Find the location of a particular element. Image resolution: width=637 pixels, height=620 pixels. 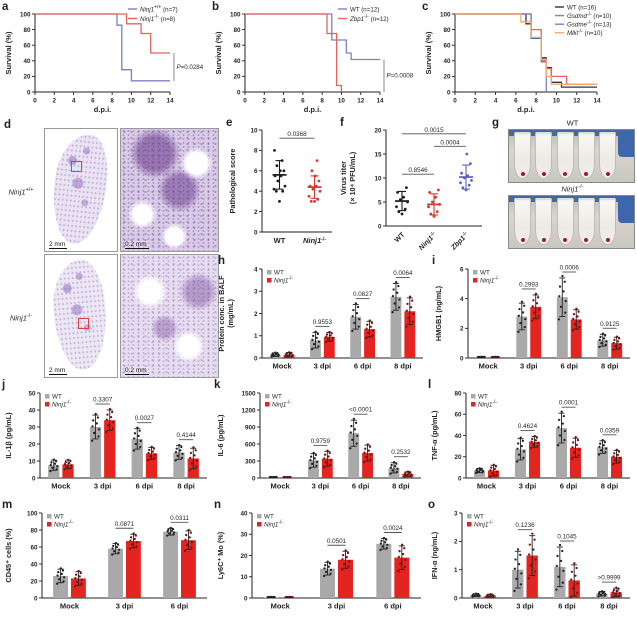

p-value: 0.0311 is located at coordinates (179, 518).